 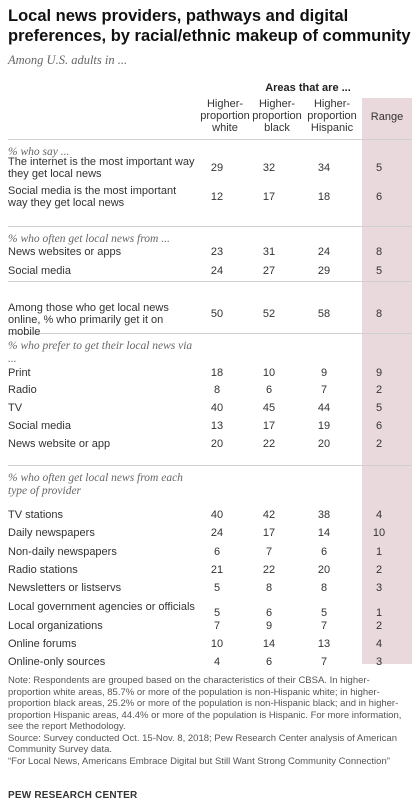 What do you see at coordinates (217, 252) in the screenshot?
I see `cell-value: 23` at bounding box center [217, 252].